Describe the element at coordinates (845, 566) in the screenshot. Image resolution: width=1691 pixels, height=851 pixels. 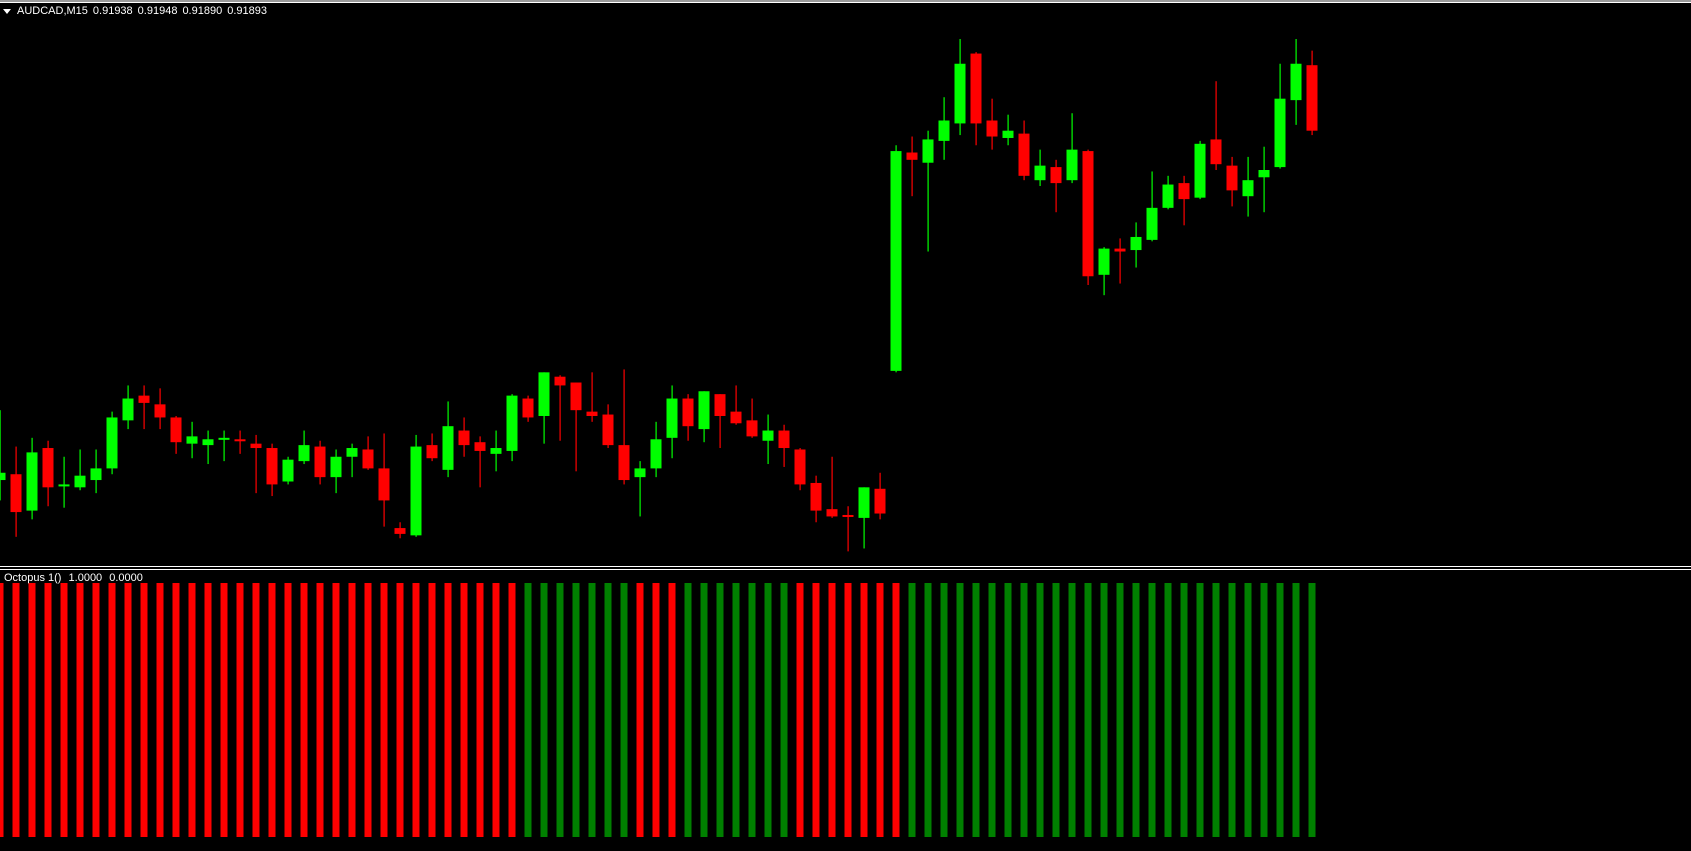
I see `subwindow-separator` at that location.